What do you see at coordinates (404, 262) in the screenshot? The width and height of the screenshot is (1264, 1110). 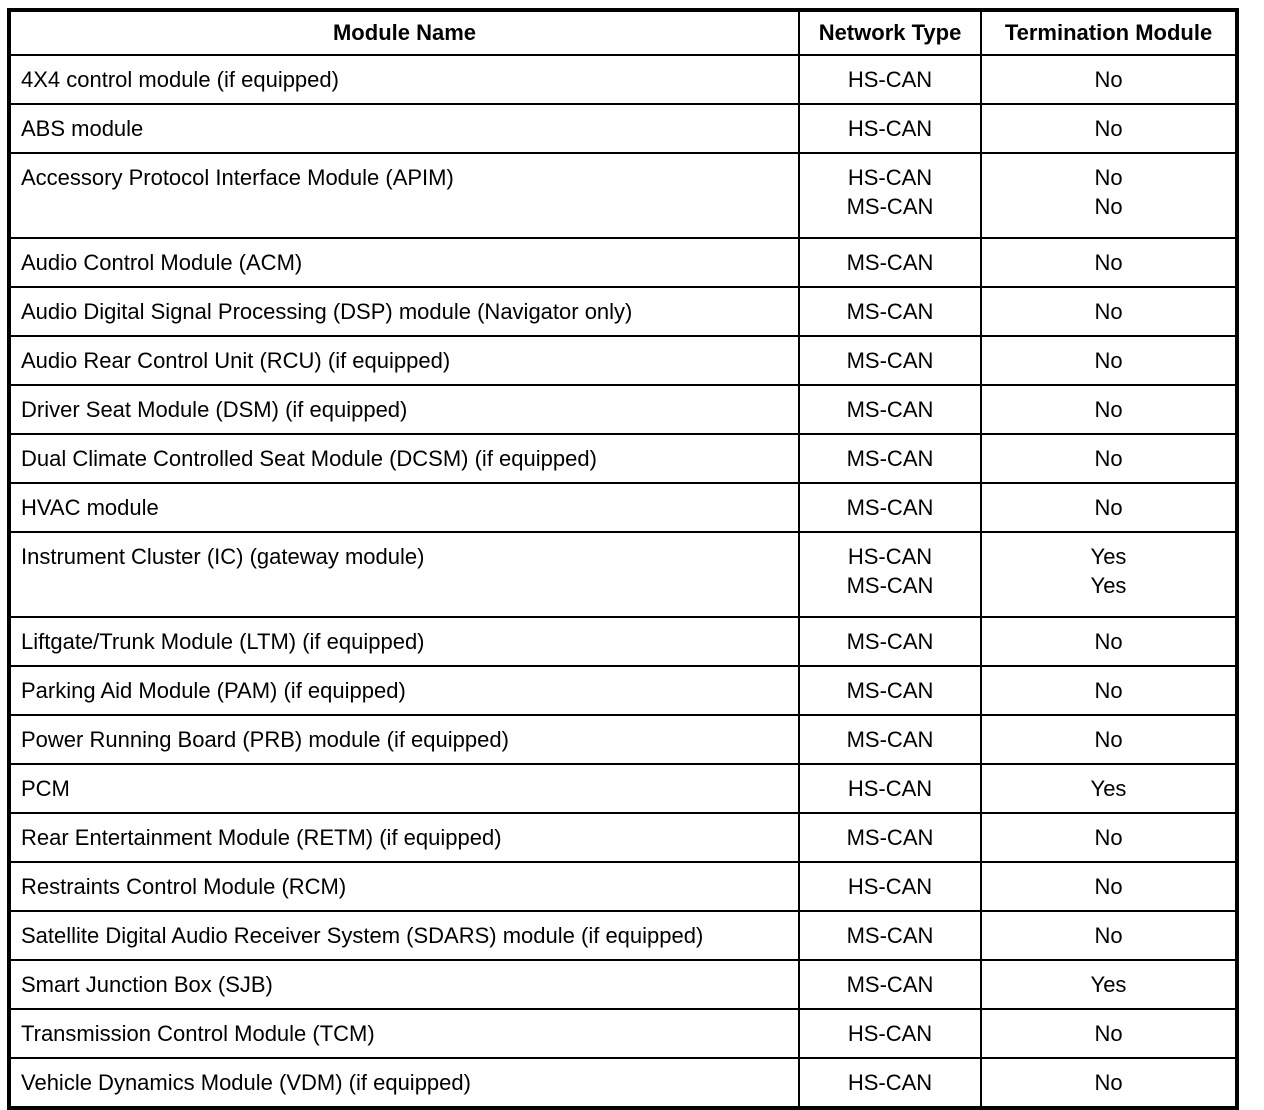 I see `module-name-cell: Audio Control Module (ACM)` at bounding box center [404, 262].